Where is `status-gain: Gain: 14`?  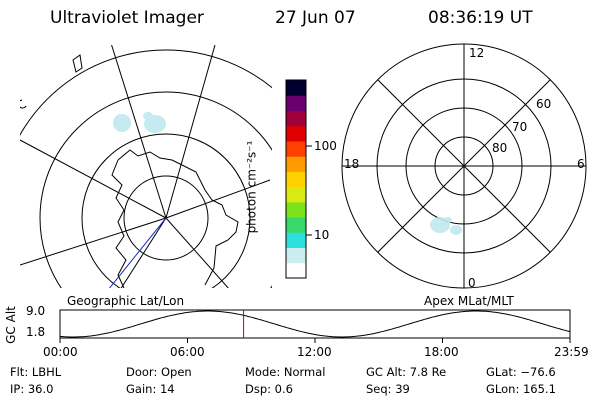
status-gain: Gain: 14 is located at coordinates (150, 389).